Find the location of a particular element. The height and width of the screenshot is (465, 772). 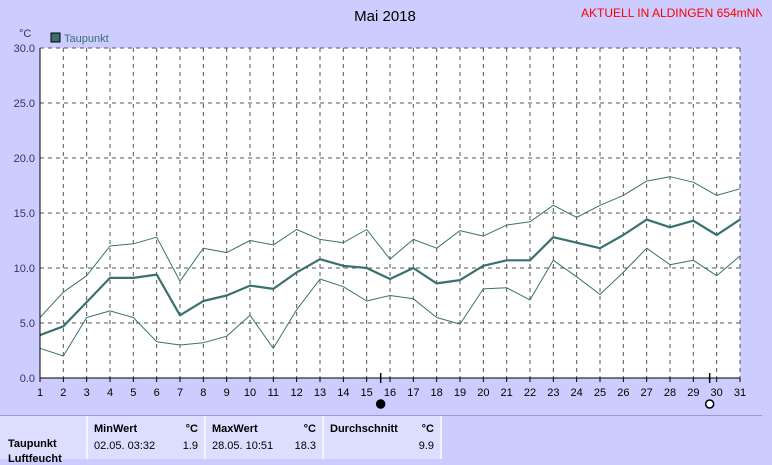

right-panel-edge is located at coordinates (767, 229).